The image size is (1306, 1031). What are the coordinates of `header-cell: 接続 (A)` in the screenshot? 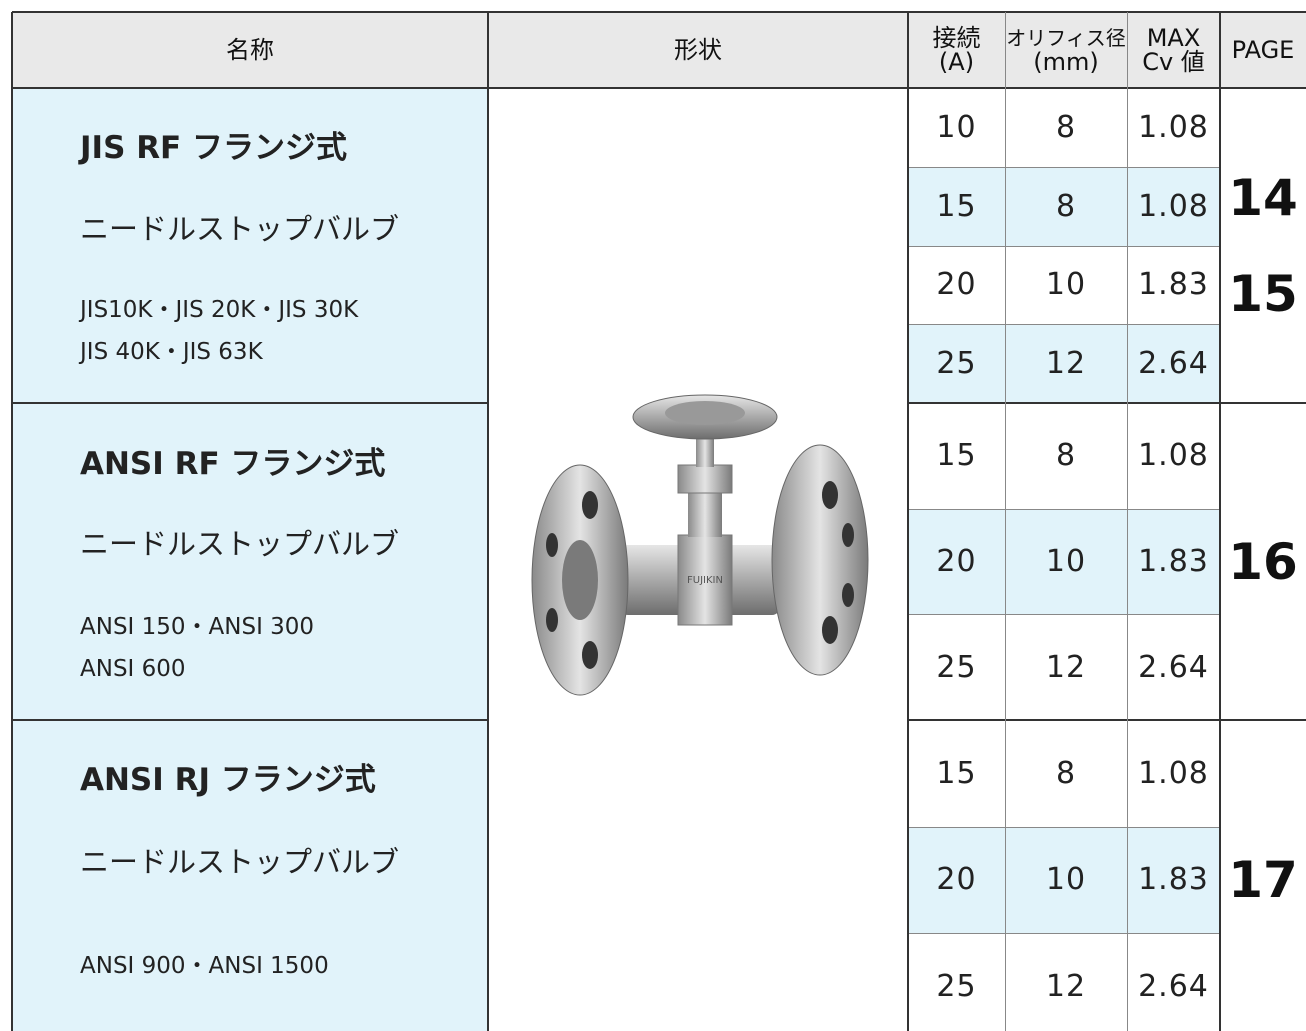 It's located at (956, 50).